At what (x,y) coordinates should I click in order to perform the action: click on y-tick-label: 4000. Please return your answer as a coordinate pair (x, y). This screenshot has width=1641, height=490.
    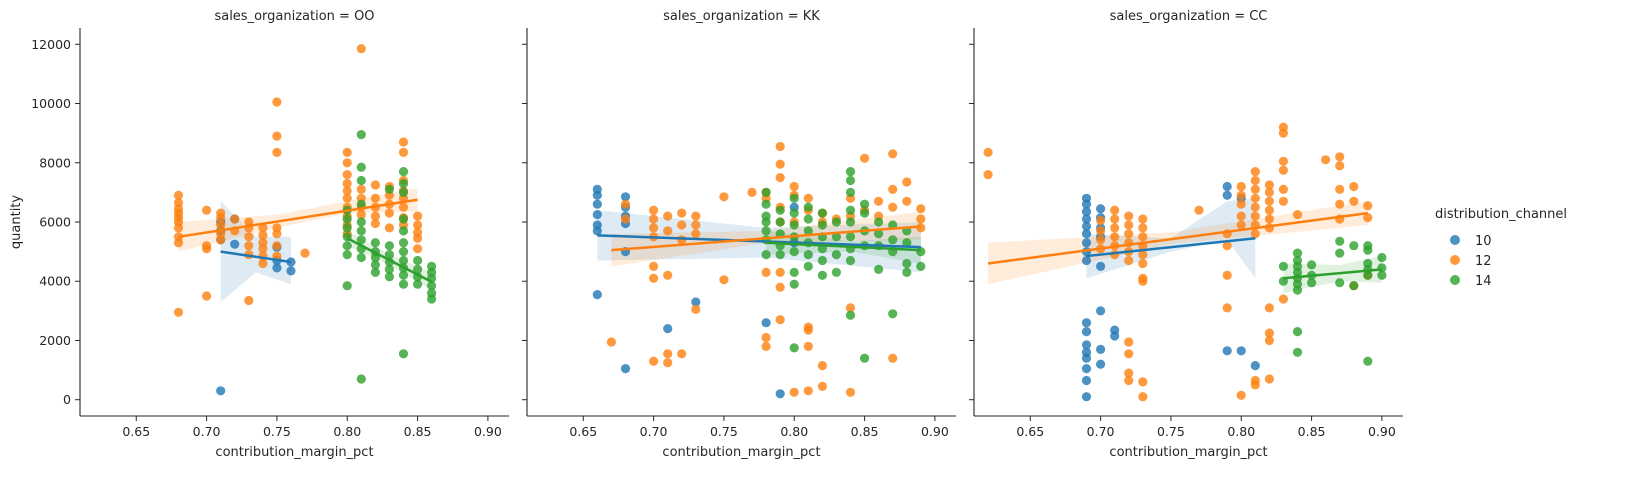
    Looking at the image, I should click on (55, 281).